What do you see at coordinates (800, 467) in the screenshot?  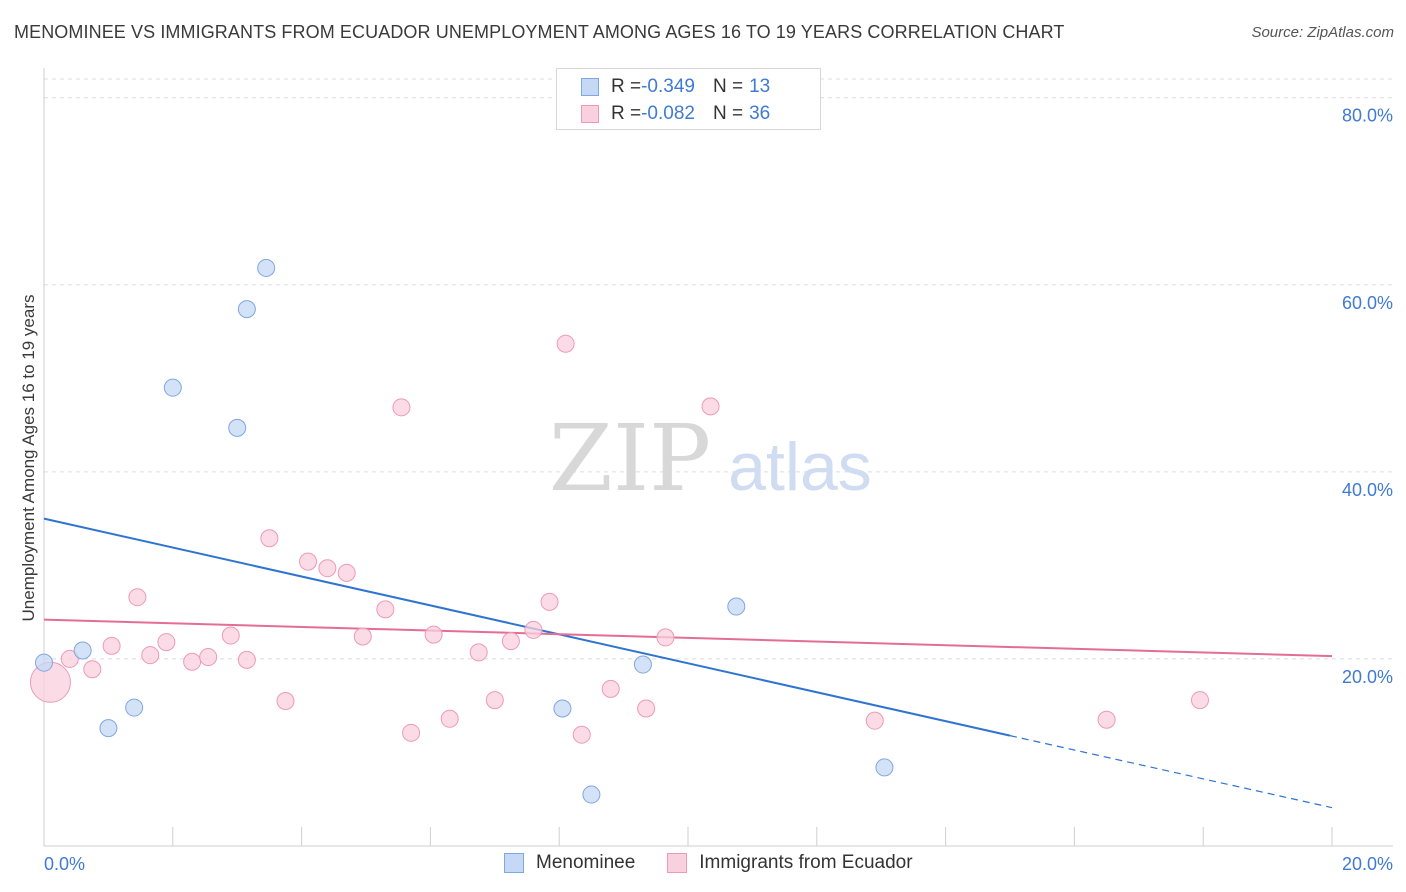 I see `watermark-atlas: atlas` at bounding box center [800, 467].